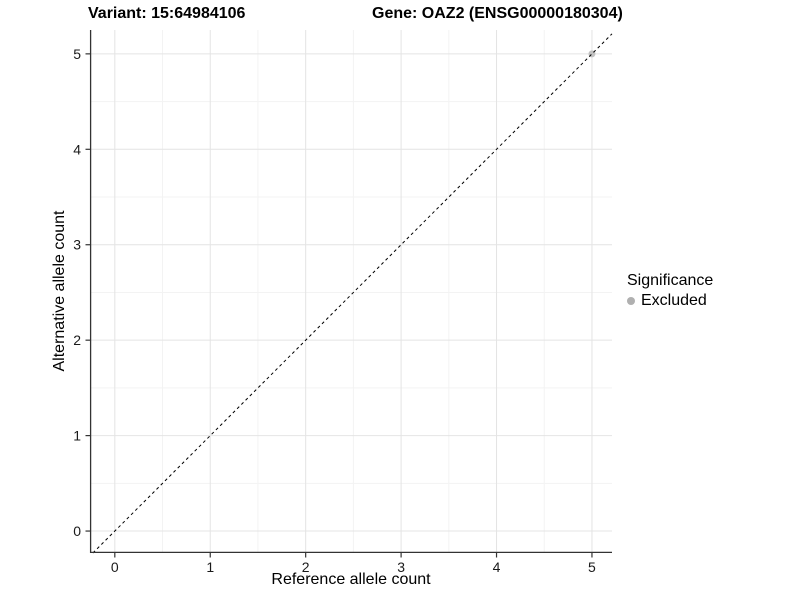 The width and height of the screenshot is (800, 600). I want to click on gene-title: Gene: OAZ2 (ENSG00000180304), so click(497, 13).